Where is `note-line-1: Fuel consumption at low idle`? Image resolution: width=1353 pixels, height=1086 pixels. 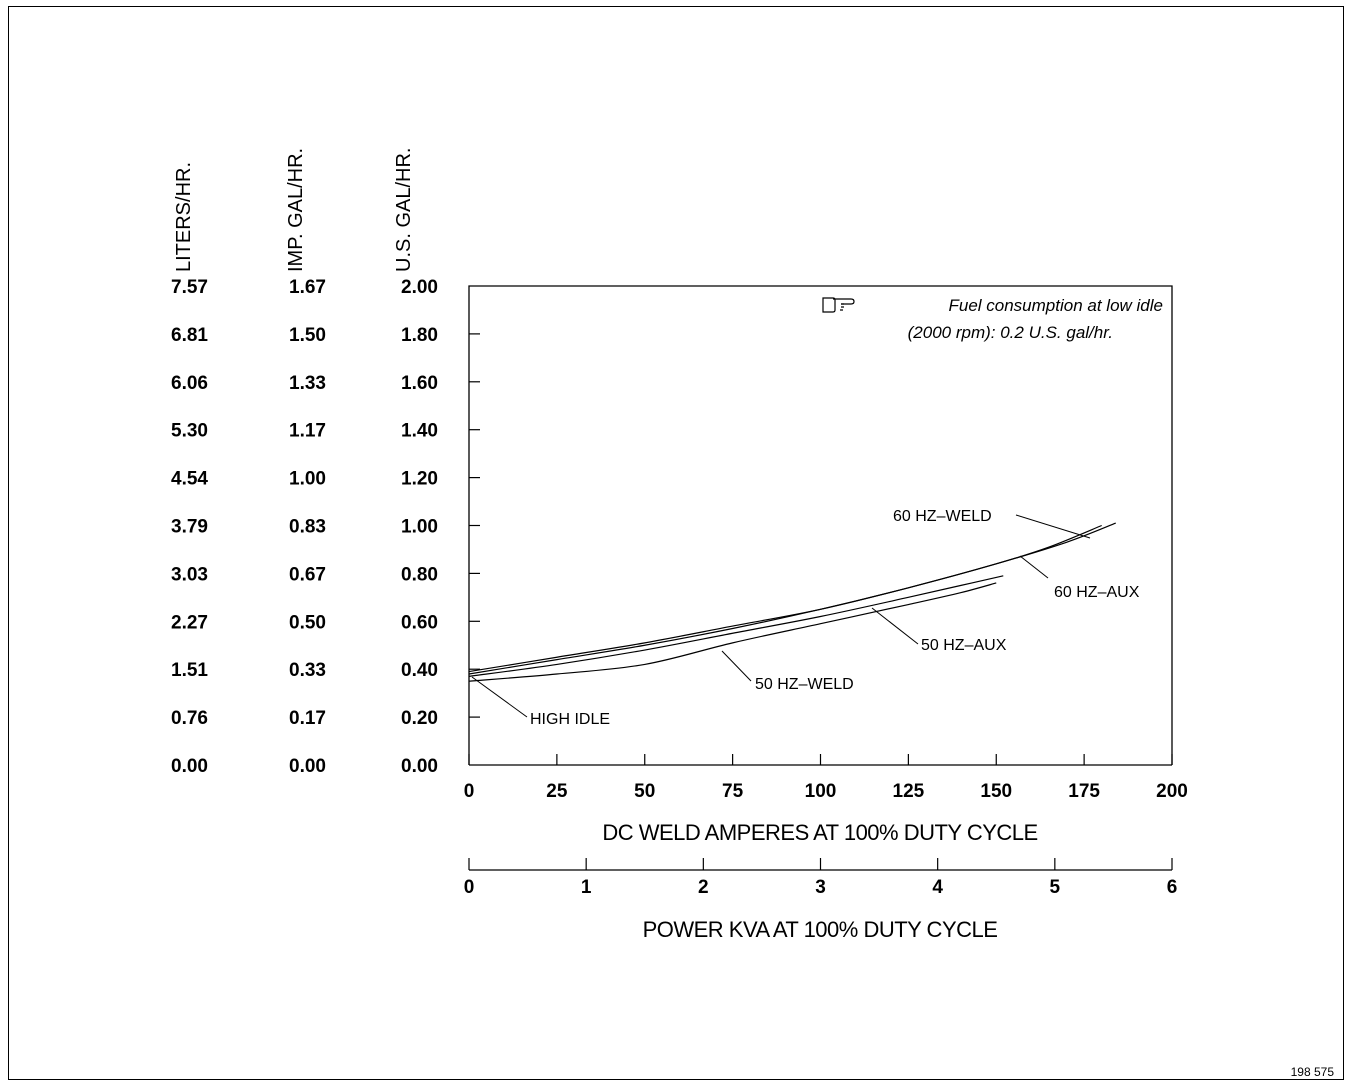 note-line-1: Fuel consumption at low idle is located at coordinates (1055, 305).